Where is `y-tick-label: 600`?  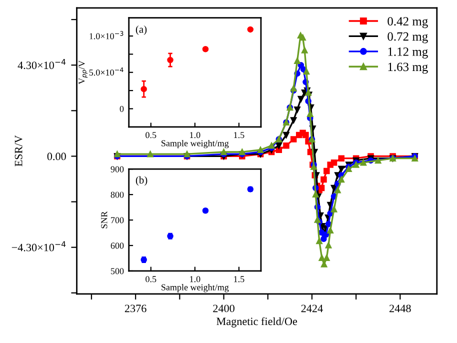 y-tick-label: 600 is located at coordinates (117, 245).